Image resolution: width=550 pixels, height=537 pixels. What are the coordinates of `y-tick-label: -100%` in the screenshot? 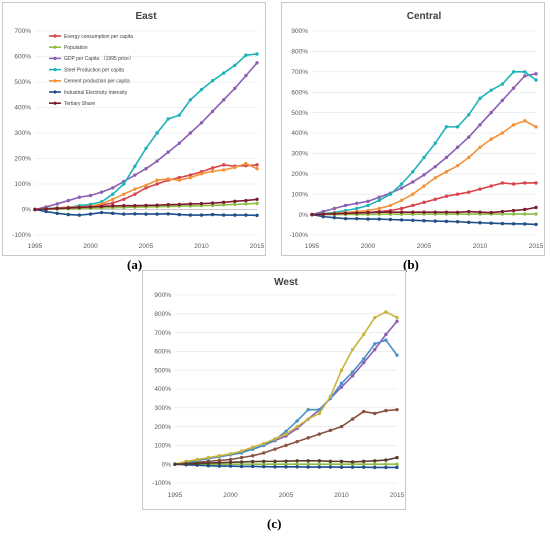 It's located at (161, 483).